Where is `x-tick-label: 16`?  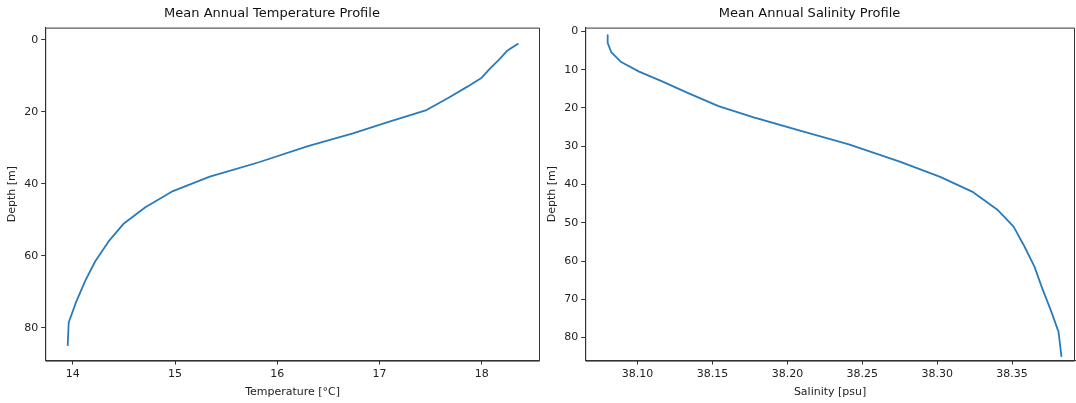
x-tick-label: 16 is located at coordinates (277, 374).